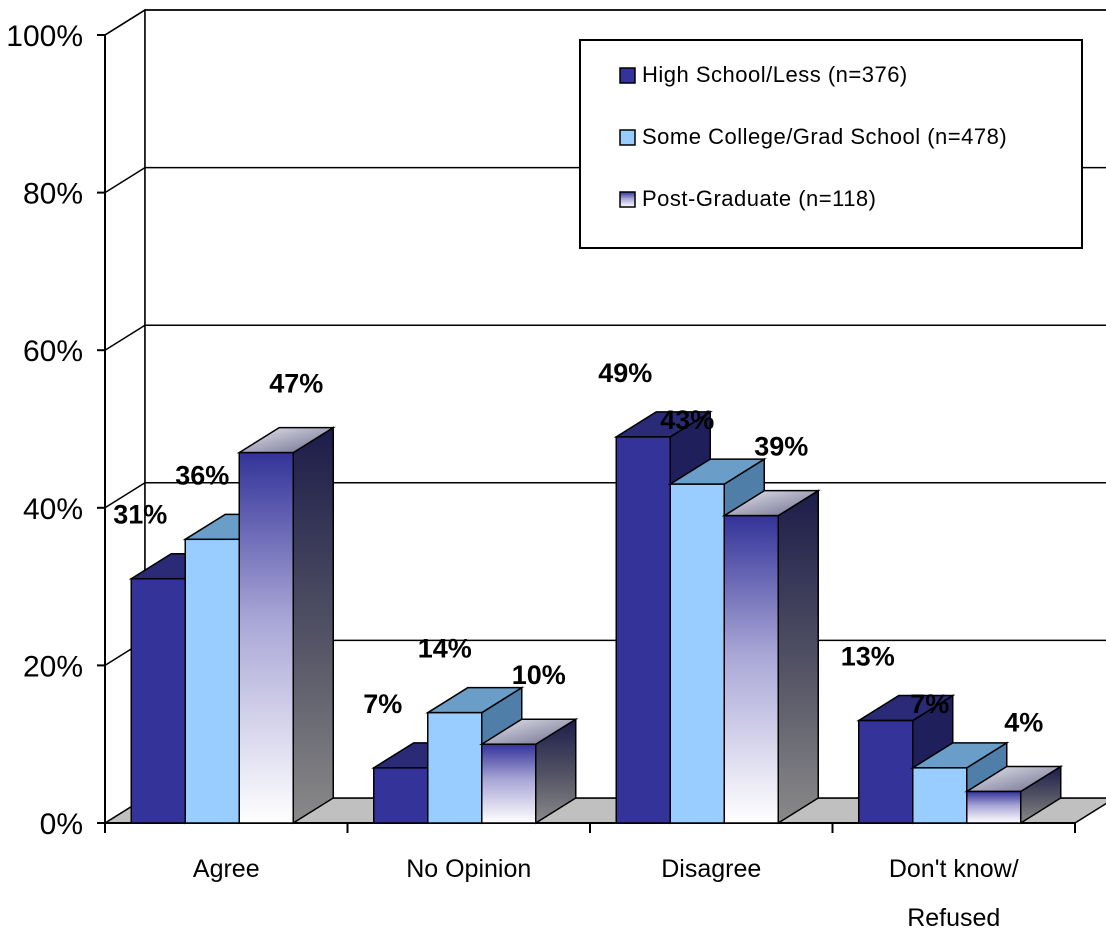 The height and width of the screenshot is (932, 1106). Describe the element at coordinates (775, 74) in the screenshot. I see `legend-label: High School/Less (n=376)` at that location.